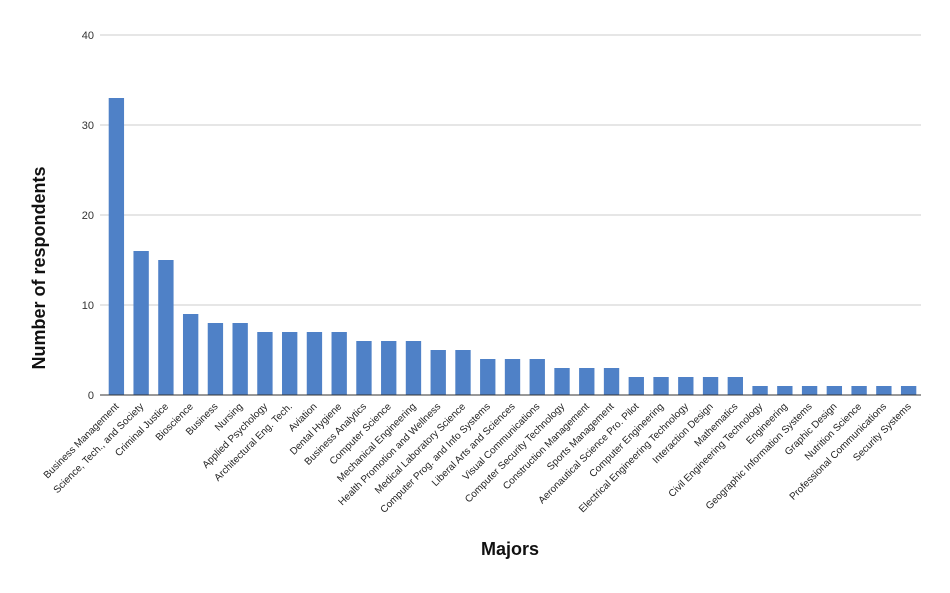 The image size is (950, 593). What do you see at coordinates (91, 396) in the screenshot?
I see `y-tick-label: 0` at bounding box center [91, 396].